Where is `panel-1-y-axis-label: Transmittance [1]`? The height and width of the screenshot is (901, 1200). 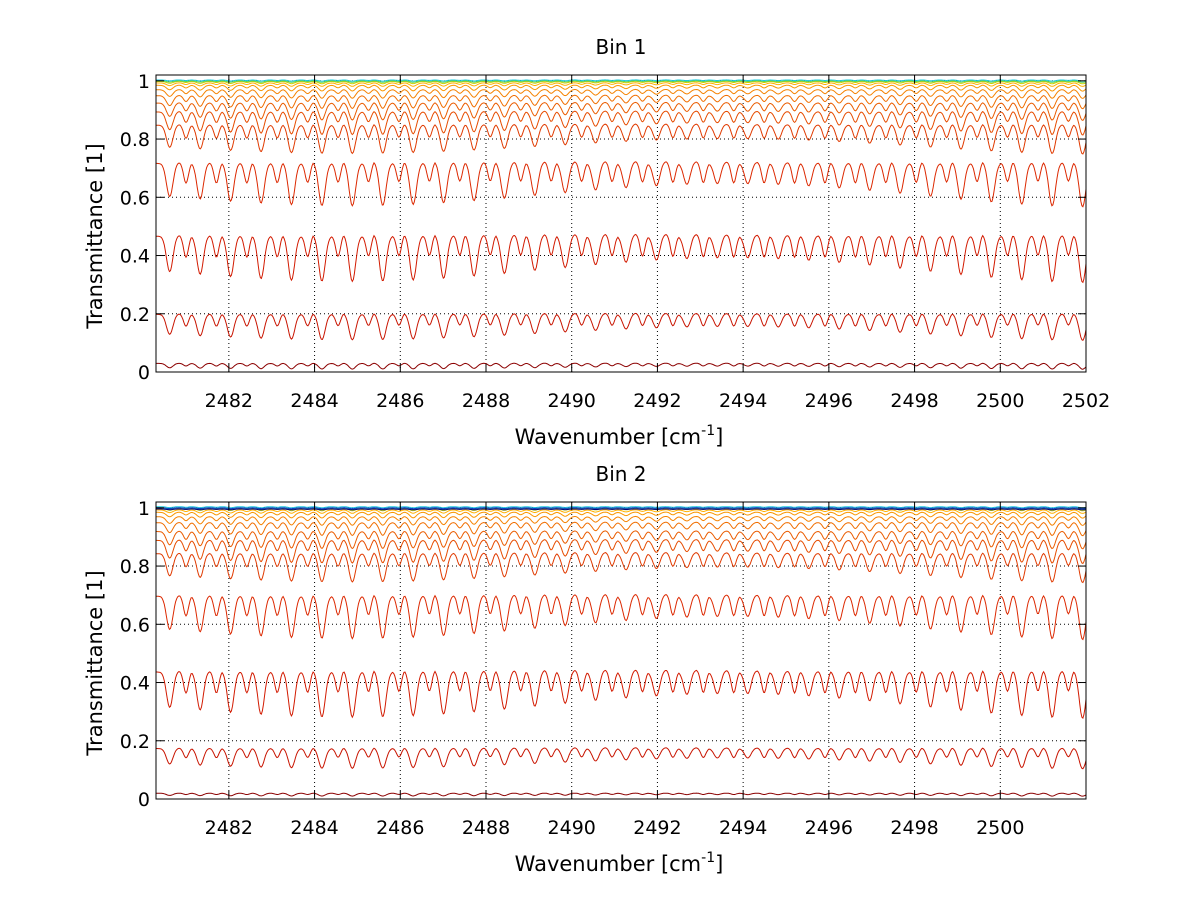
panel-1-y-axis-label: Transmittance [1] is located at coordinates (95, 236).